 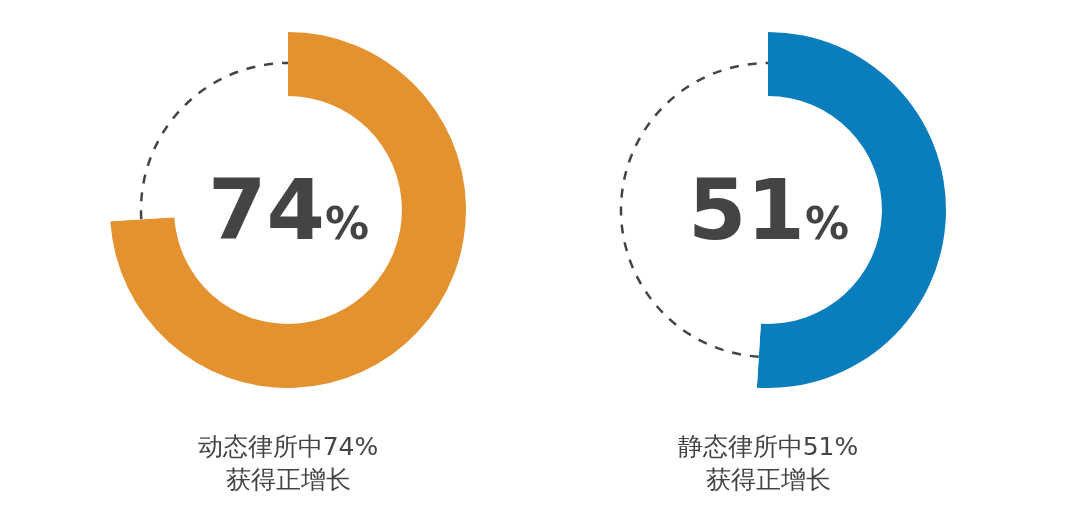 I want to click on text: 动态律所中74% 获得正增长, so click(x=288, y=463).